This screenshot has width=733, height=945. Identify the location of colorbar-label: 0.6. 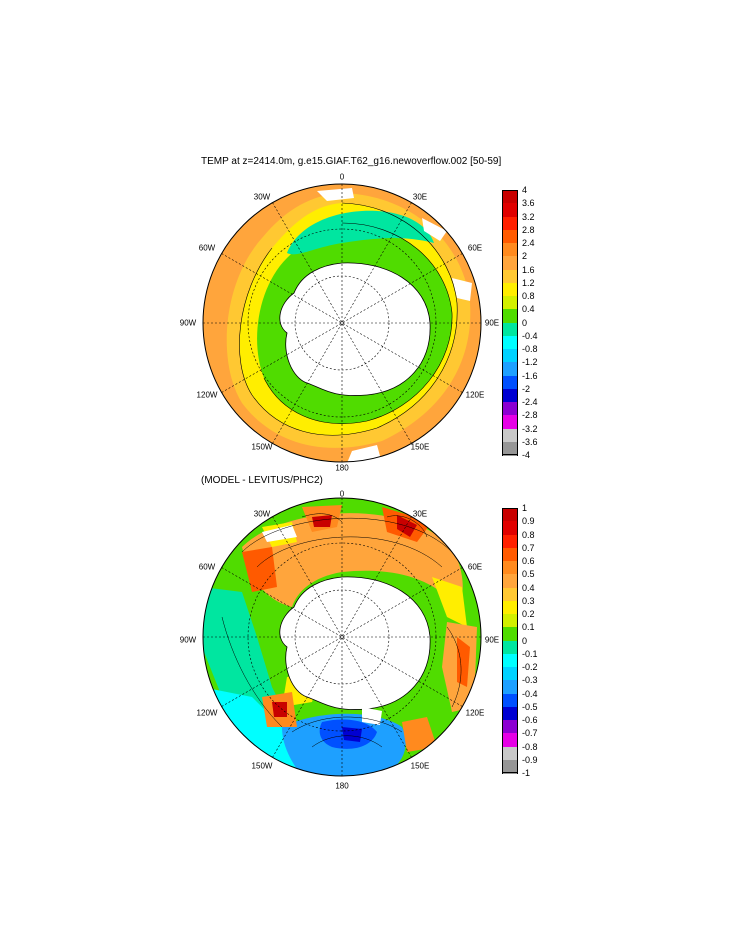
(528, 561).